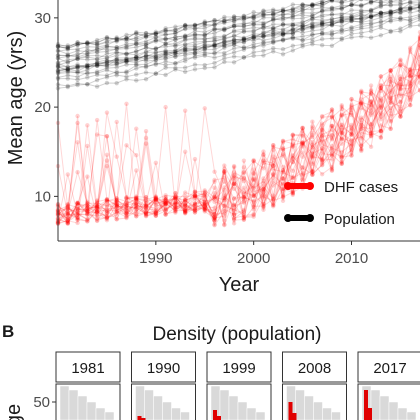 Image resolution: width=420 pixels, height=420 pixels. Describe the element at coordinates (143, 419) in the screenshot. I see `dhf-density-bar` at that location.